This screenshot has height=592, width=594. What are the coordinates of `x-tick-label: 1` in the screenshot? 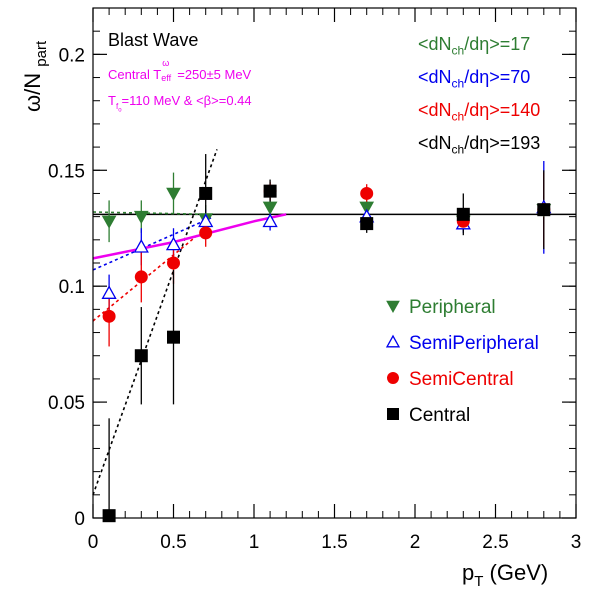 It's located at (254, 542).